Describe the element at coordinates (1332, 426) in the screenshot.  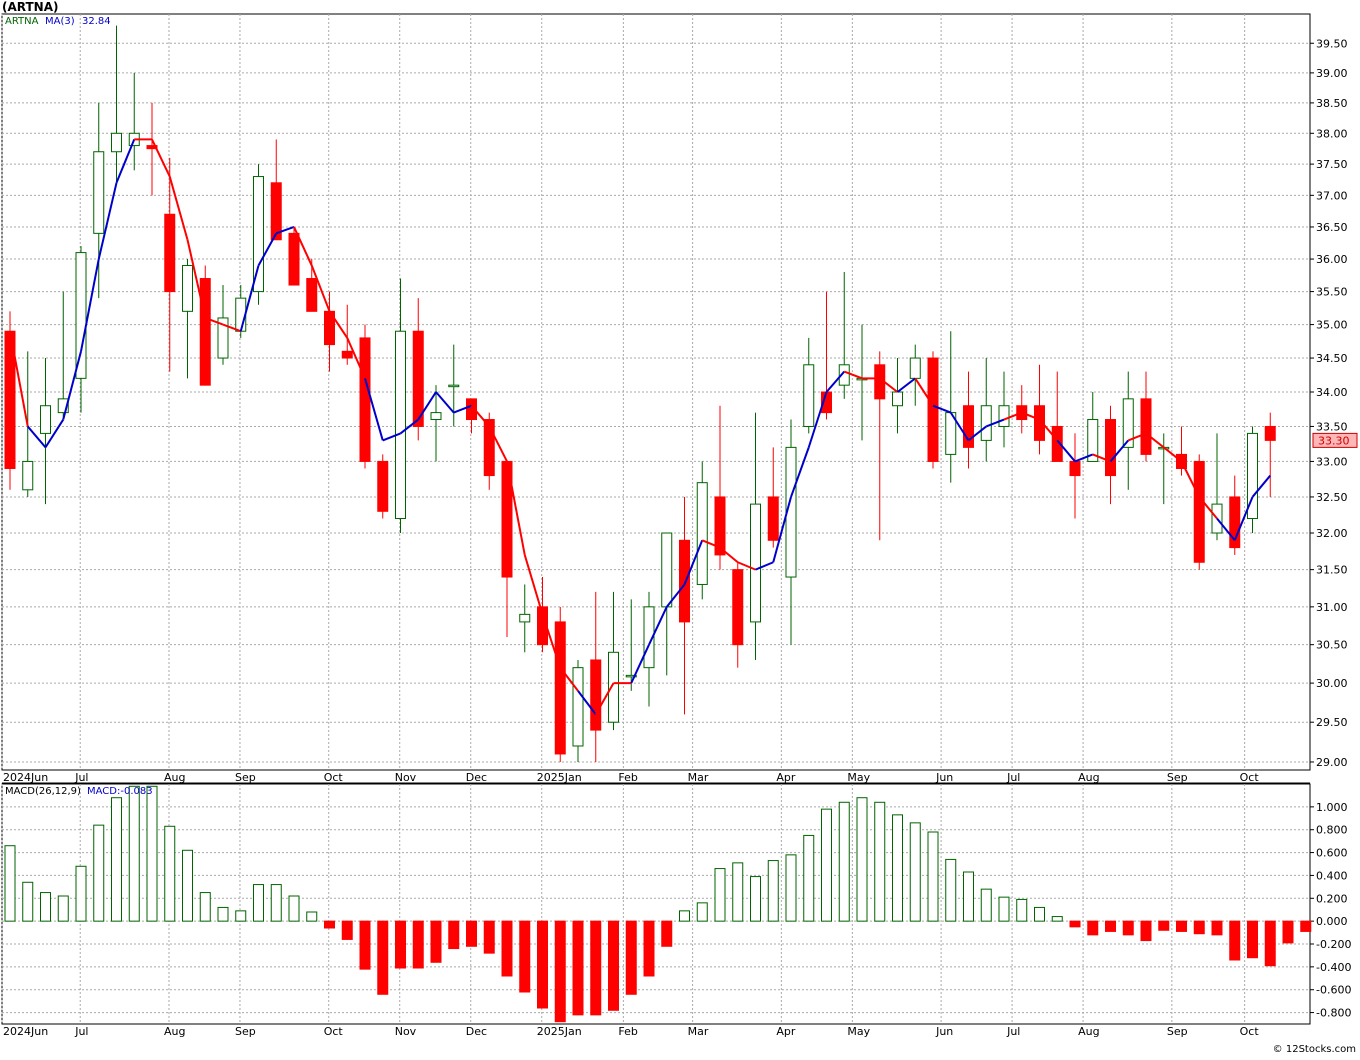
I see `price-tick-label: 33.50` at that location.